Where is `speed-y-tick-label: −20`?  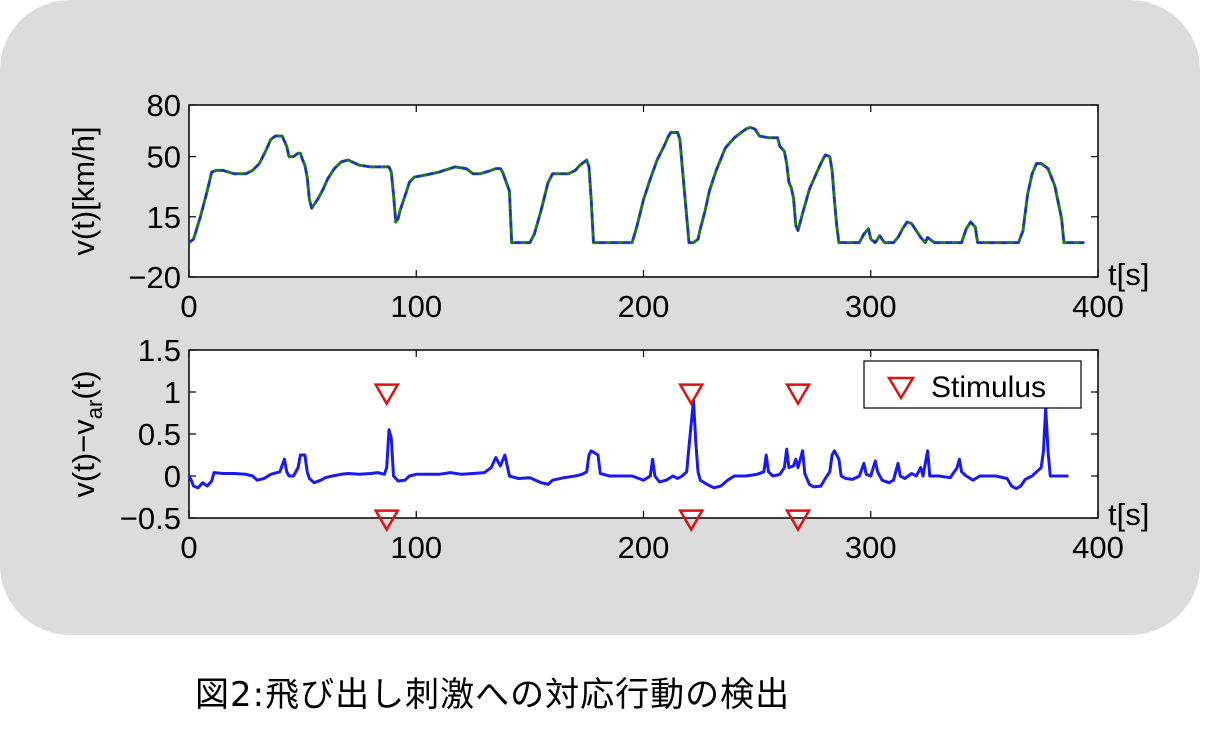 speed-y-tick-label: −20 is located at coordinates (154, 277).